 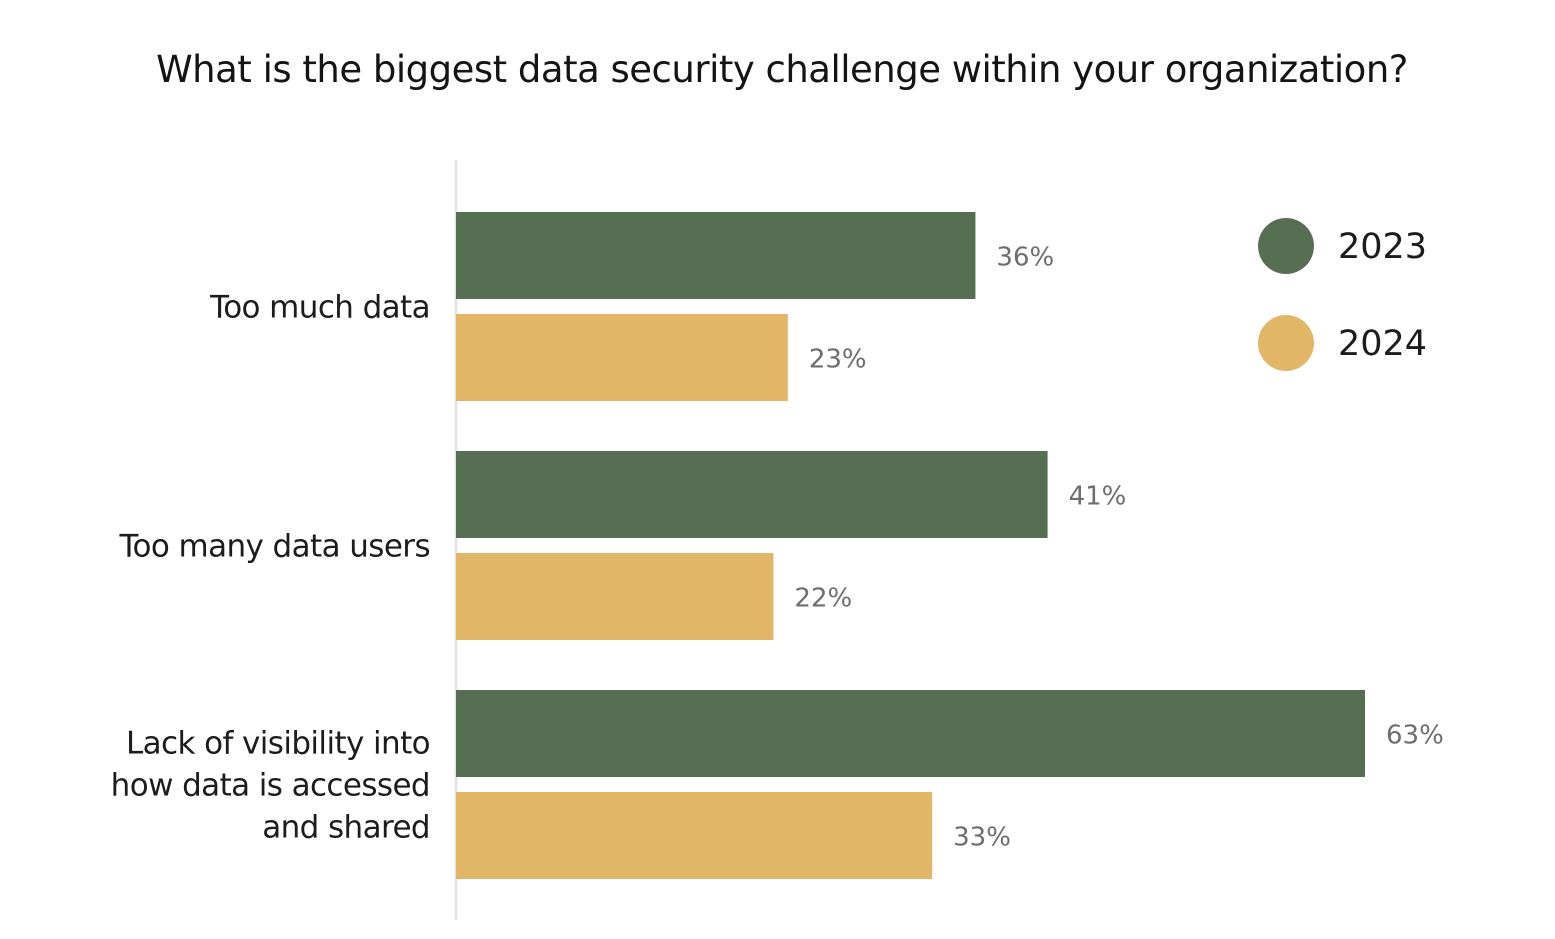 What do you see at coordinates (1286, 343) in the screenshot?
I see `legend-swatch-2024` at bounding box center [1286, 343].